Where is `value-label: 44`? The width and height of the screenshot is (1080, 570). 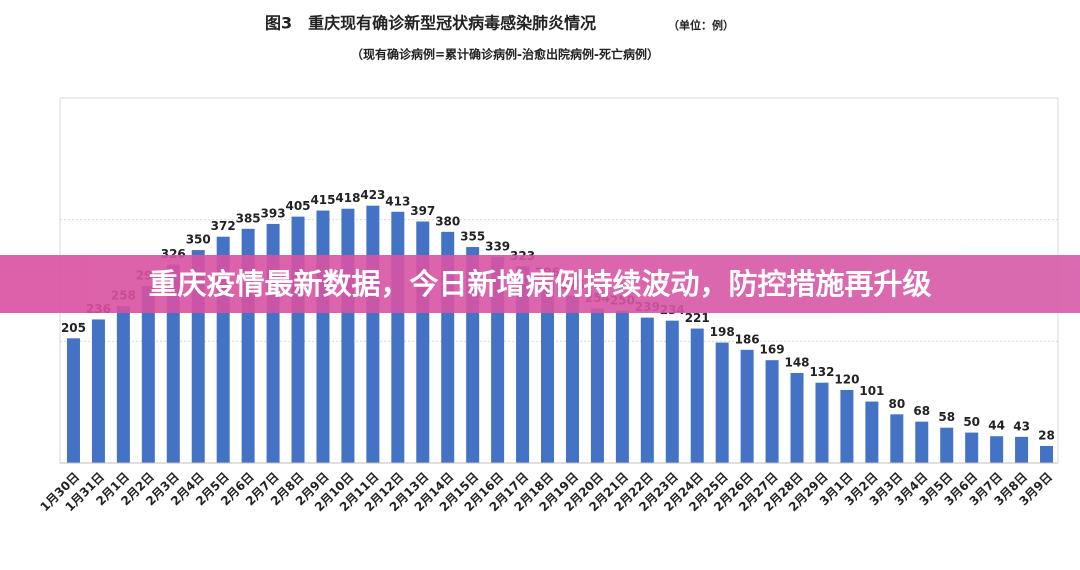 value-label: 44 is located at coordinates (996, 426).